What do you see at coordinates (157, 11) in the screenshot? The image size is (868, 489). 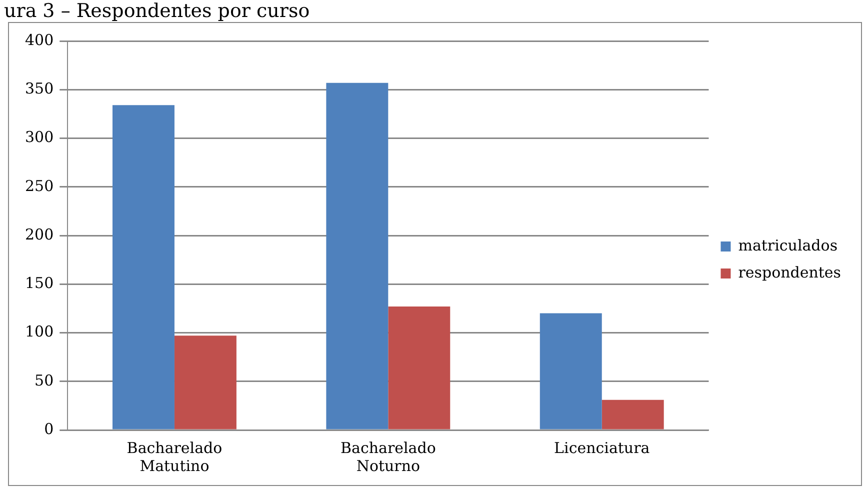 I see `chart-title: ura 3 – Respondentes por curso` at bounding box center [157, 11].